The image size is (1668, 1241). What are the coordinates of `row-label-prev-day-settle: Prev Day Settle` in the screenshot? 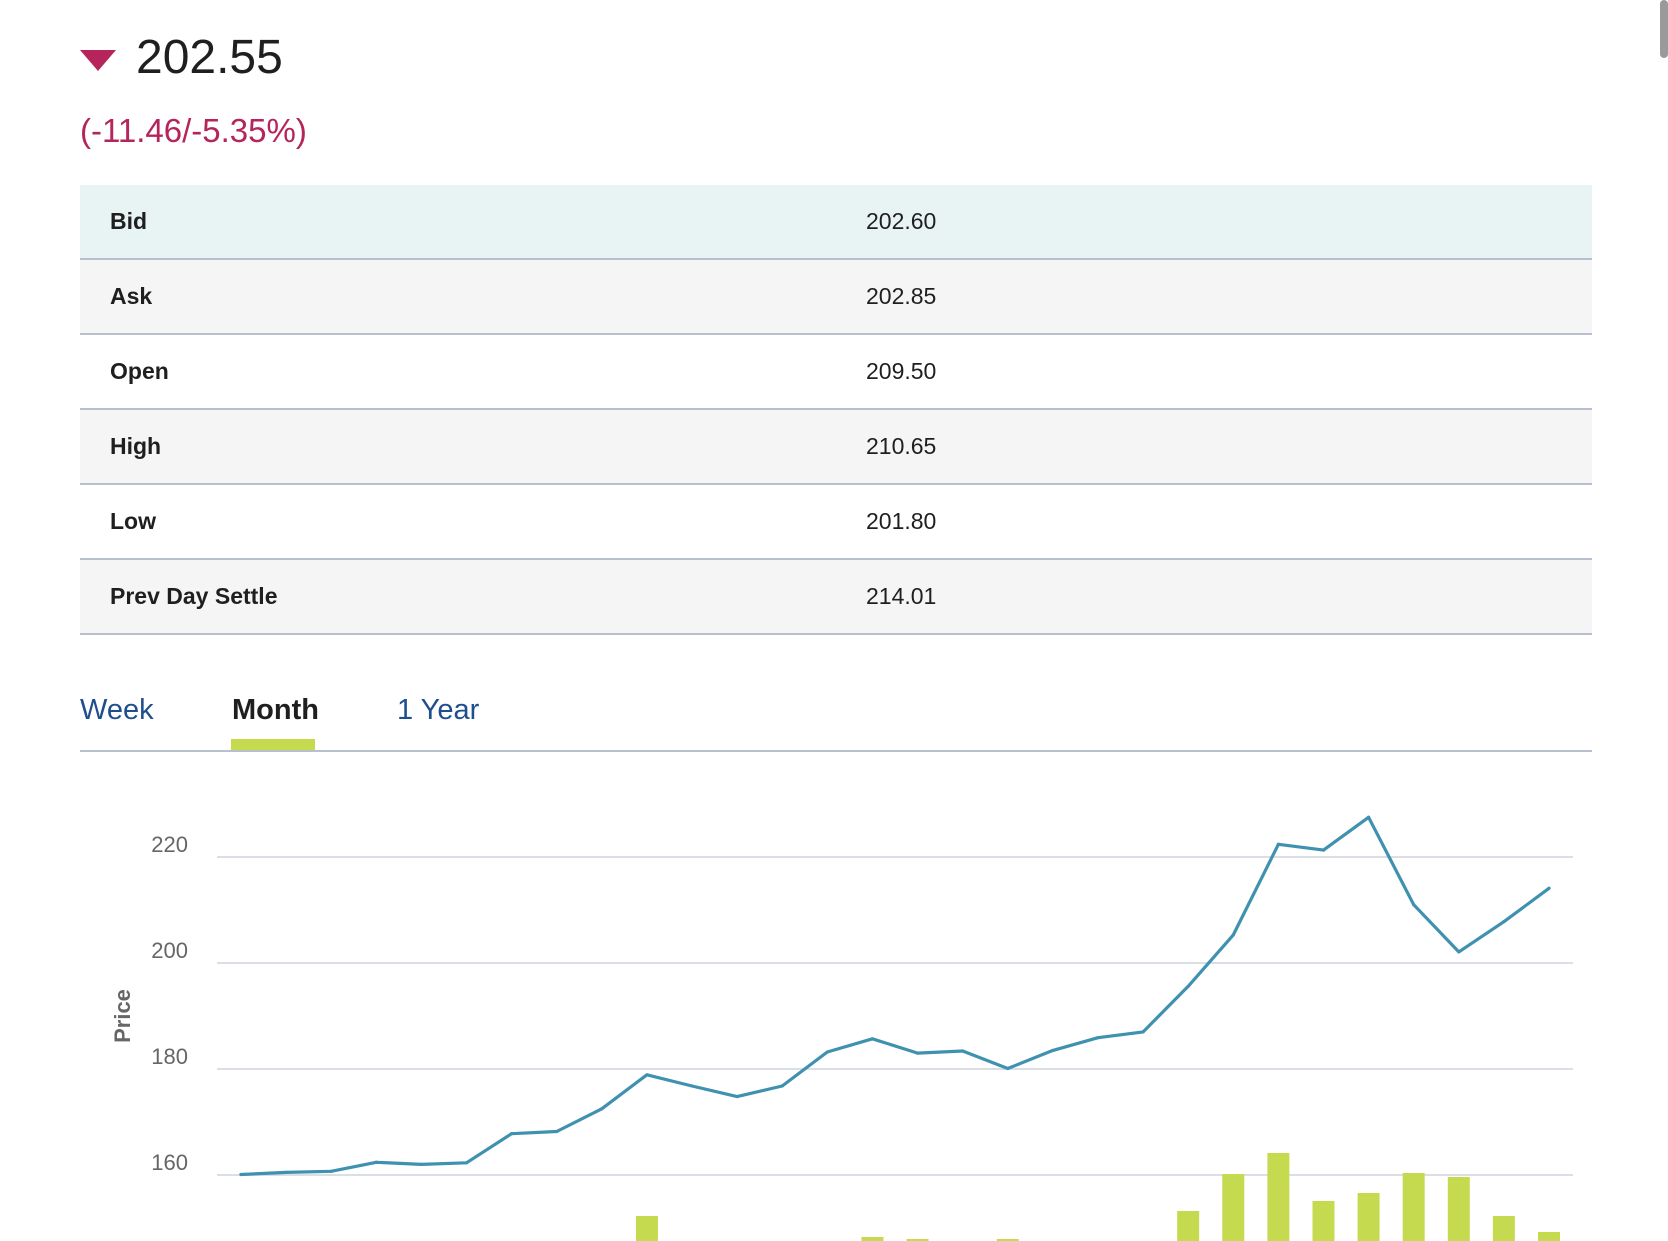 It's located at (194, 596).